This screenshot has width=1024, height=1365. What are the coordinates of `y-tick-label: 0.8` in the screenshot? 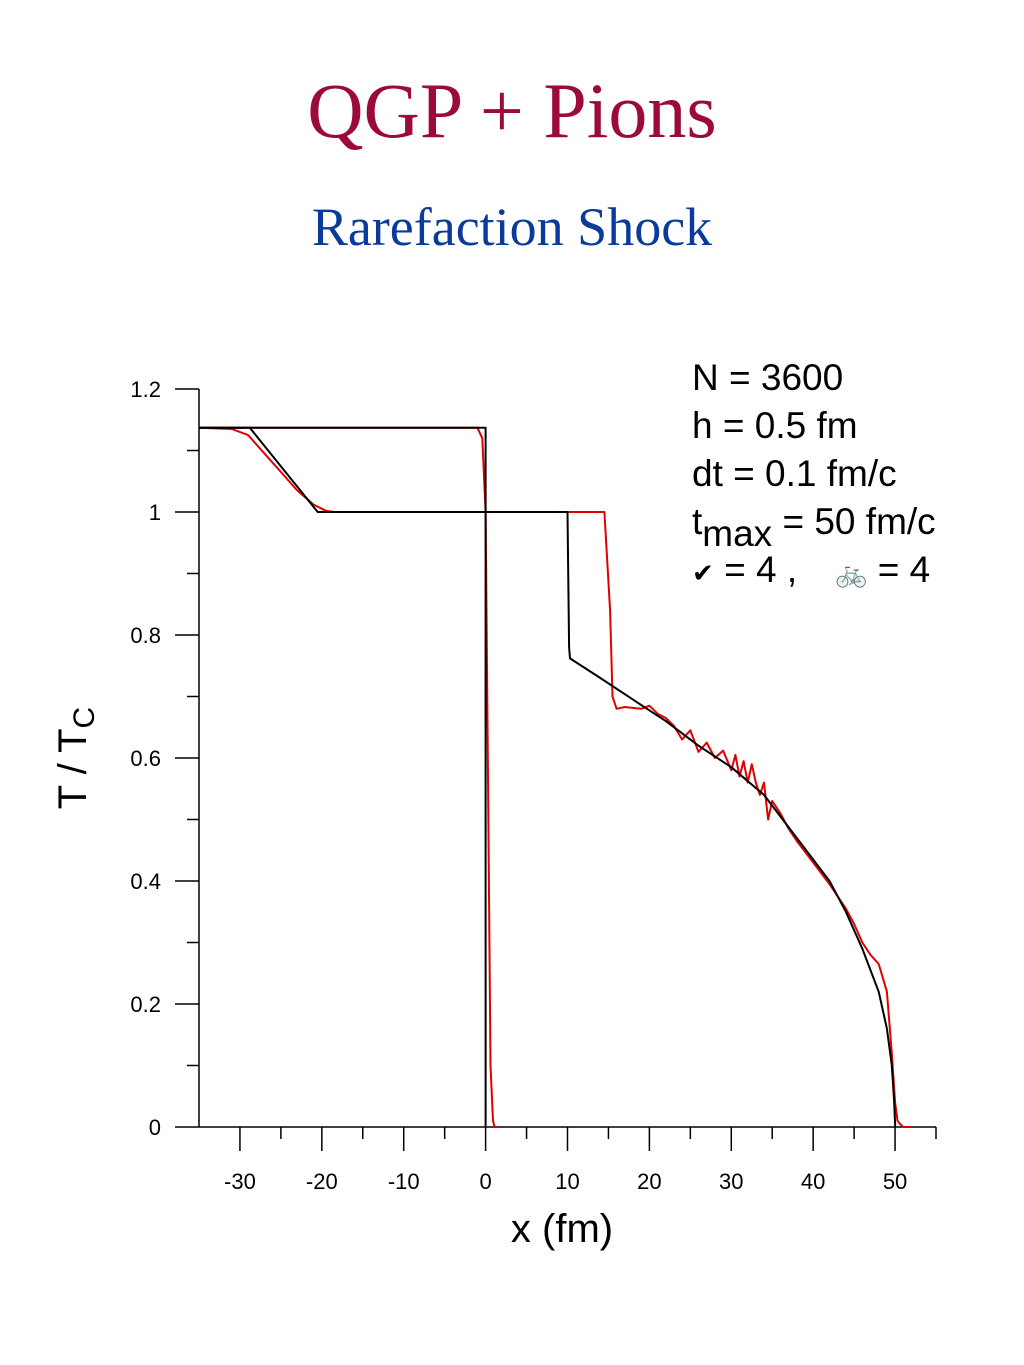 It's located at (145, 635).